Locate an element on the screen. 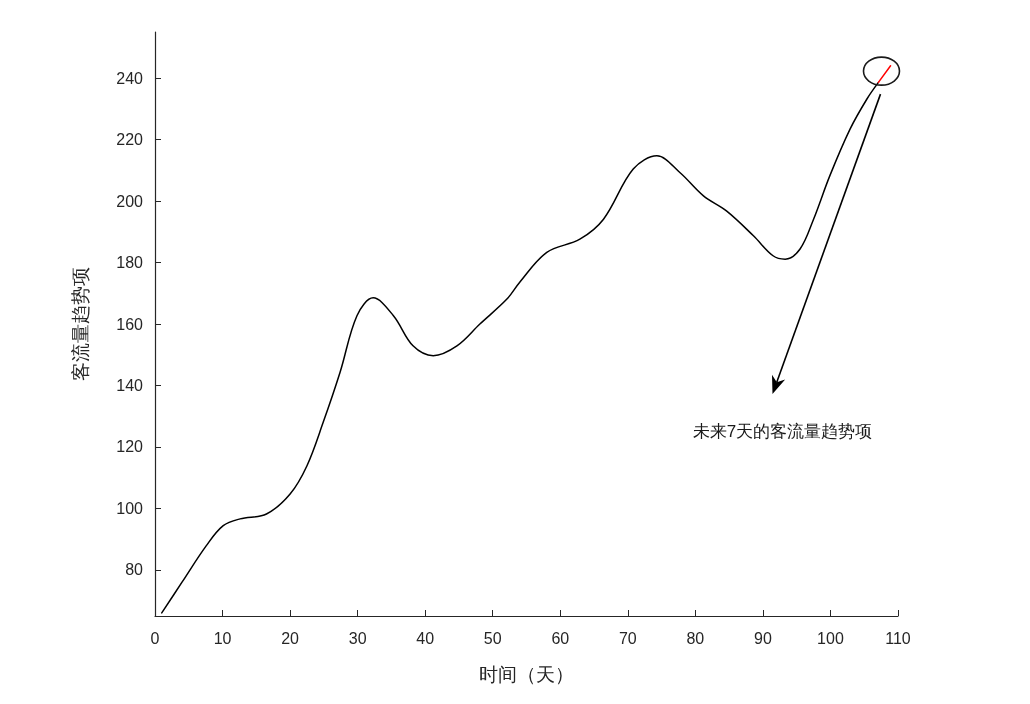 Image resolution: width=1030 pixels, height=704 pixels. annotation: 未来7天的客流量趋势项 is located at coordinates (782, 431).